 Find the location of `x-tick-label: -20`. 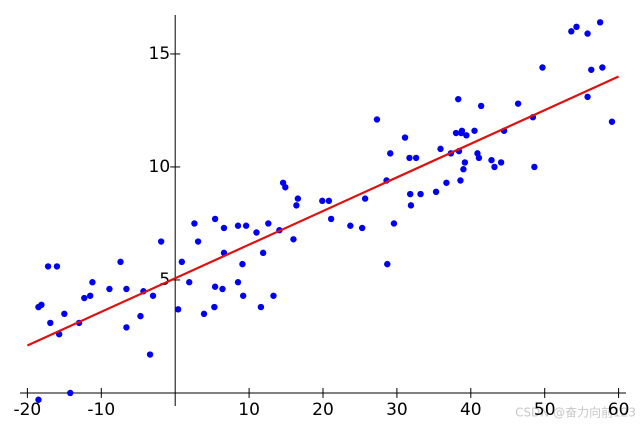

x-tick-label: -20 is located at coordinates (27, 410).